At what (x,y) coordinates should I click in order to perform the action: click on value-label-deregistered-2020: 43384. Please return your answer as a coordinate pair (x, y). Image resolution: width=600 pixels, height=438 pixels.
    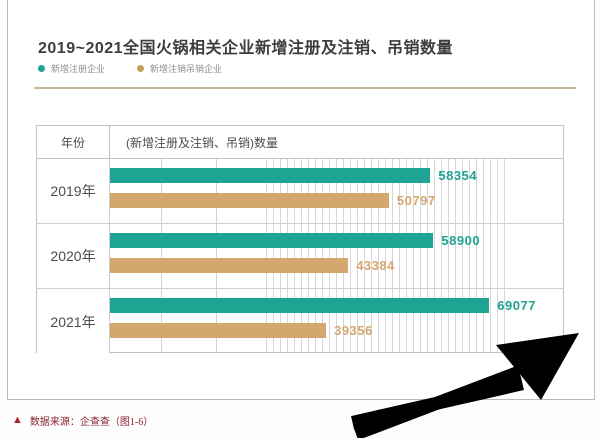
    Looking at the image, I should click on (375, 265).